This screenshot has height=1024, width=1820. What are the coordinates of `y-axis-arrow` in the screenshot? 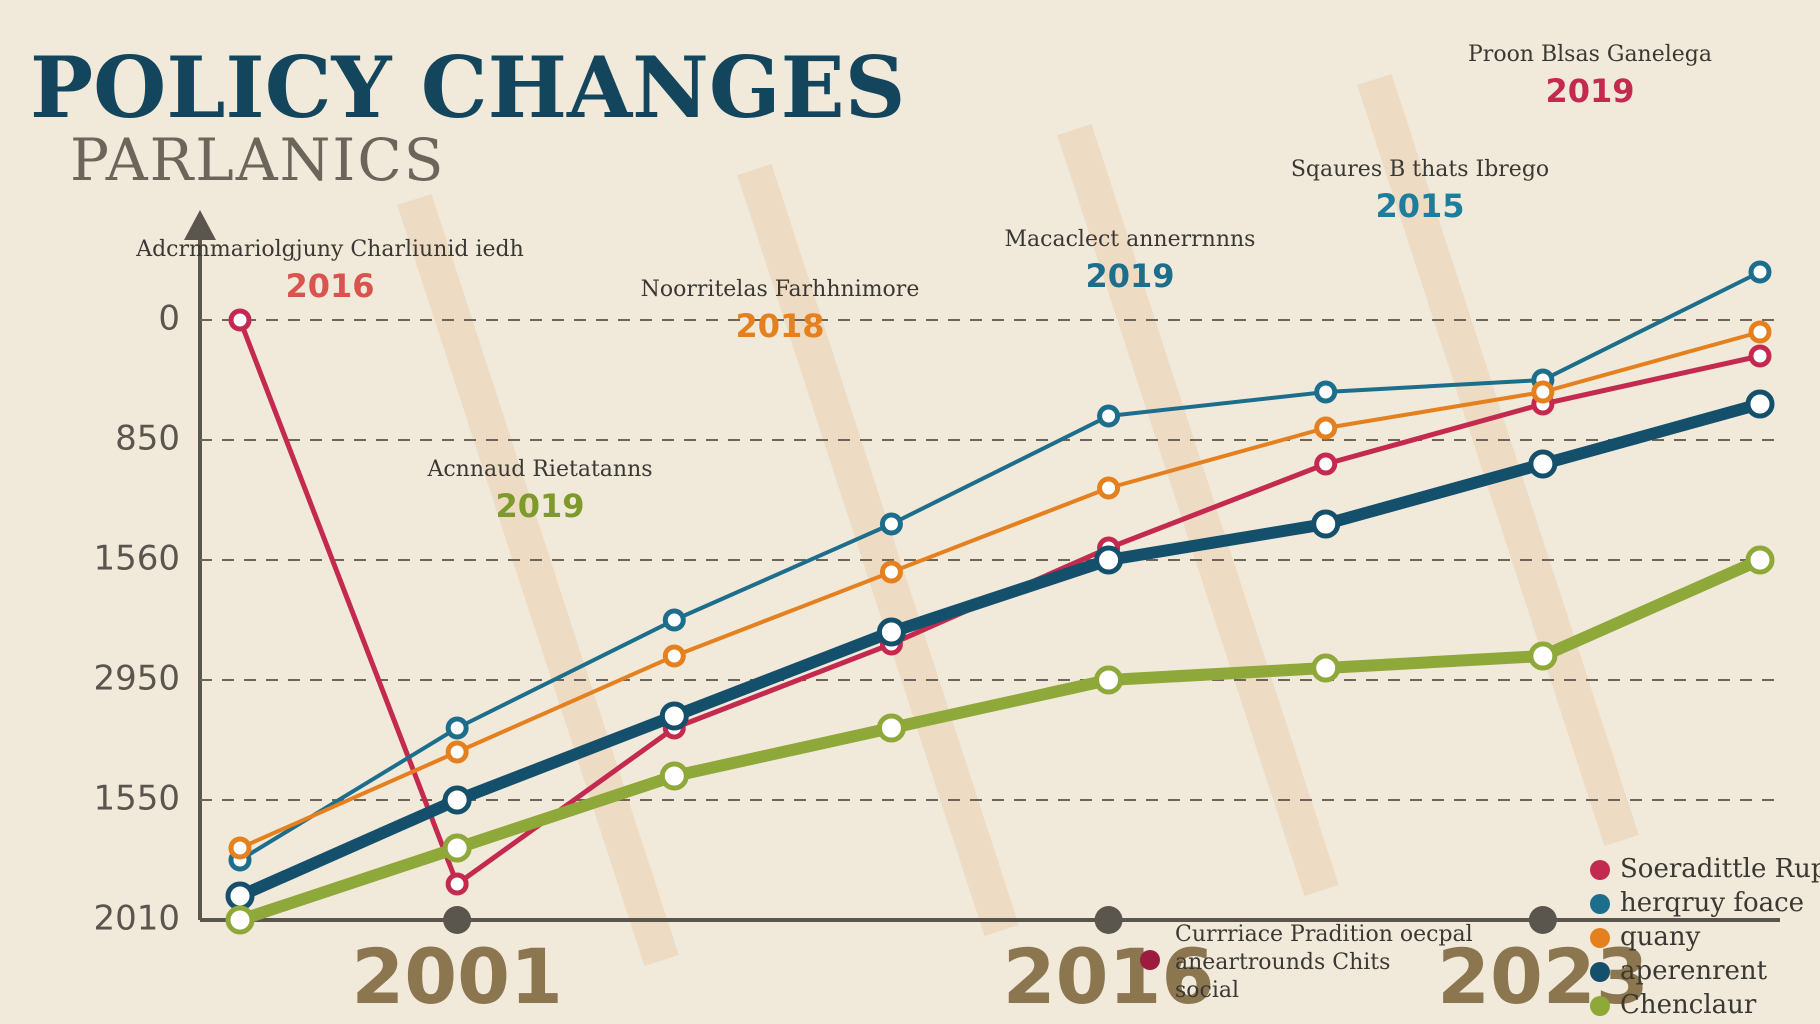 It's located at (200, 225).